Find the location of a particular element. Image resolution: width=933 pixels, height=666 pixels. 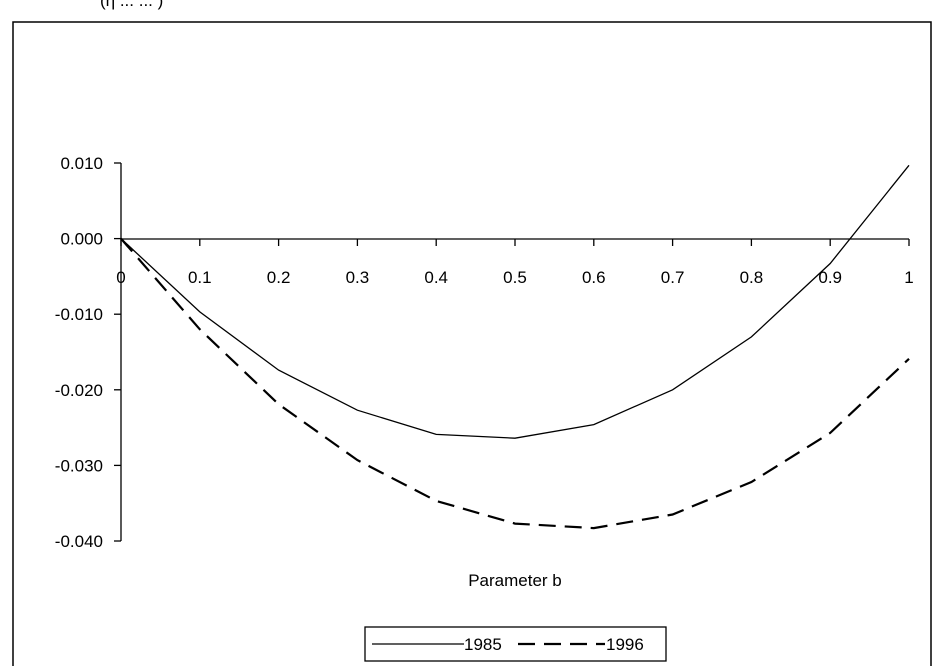

x-tick-label: 0.5 is located at coordinates (515, 277).